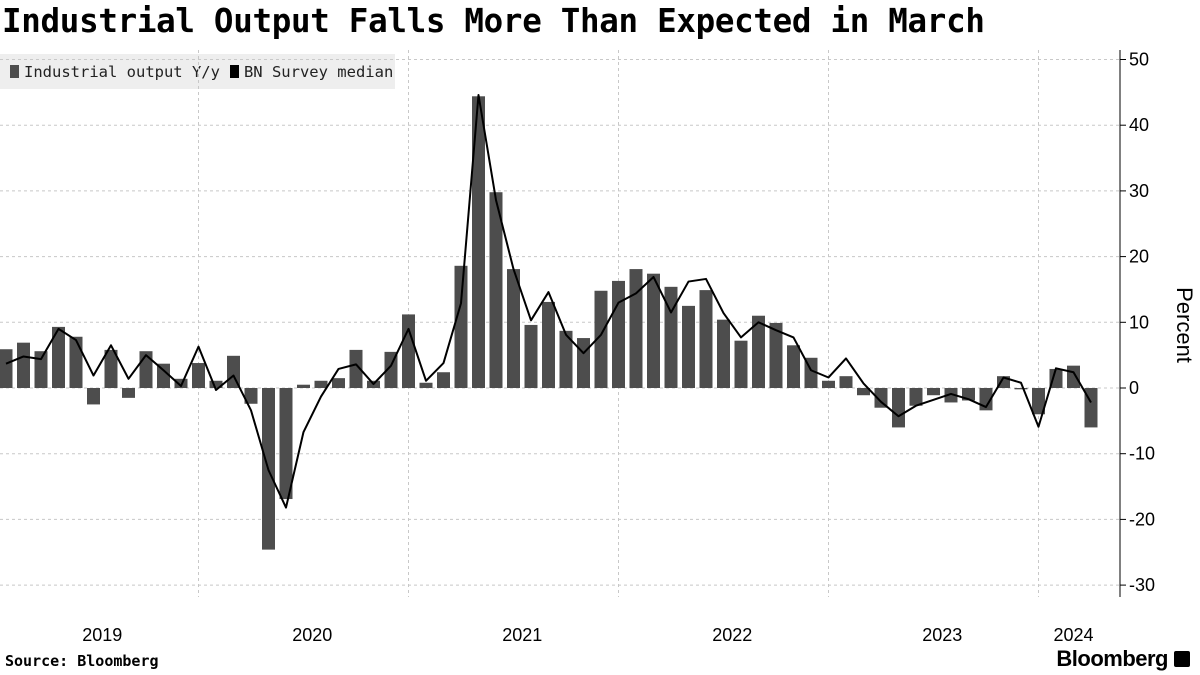 The height and width of the screenshot is (675, 1200). What do you see at coordinates (942, 635) in the screenshot?
I see `x-tick-label: 2023` at bounding box center [942, 635].